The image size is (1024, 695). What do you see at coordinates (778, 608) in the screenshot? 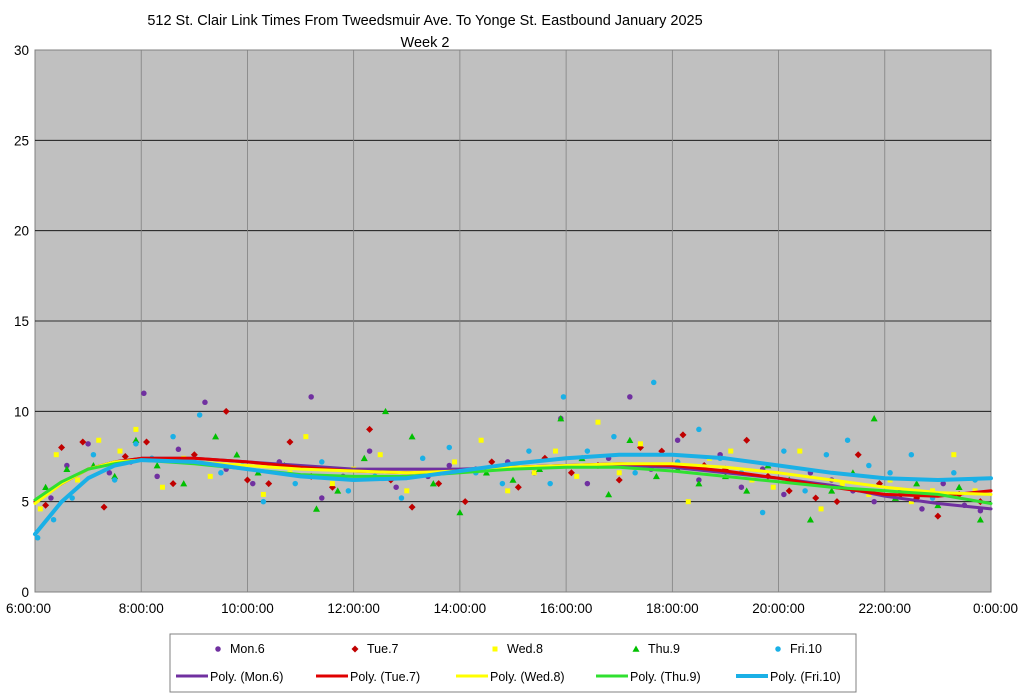
I see `x-tick-label: 20:00:00` at bounding box center [778, 608].